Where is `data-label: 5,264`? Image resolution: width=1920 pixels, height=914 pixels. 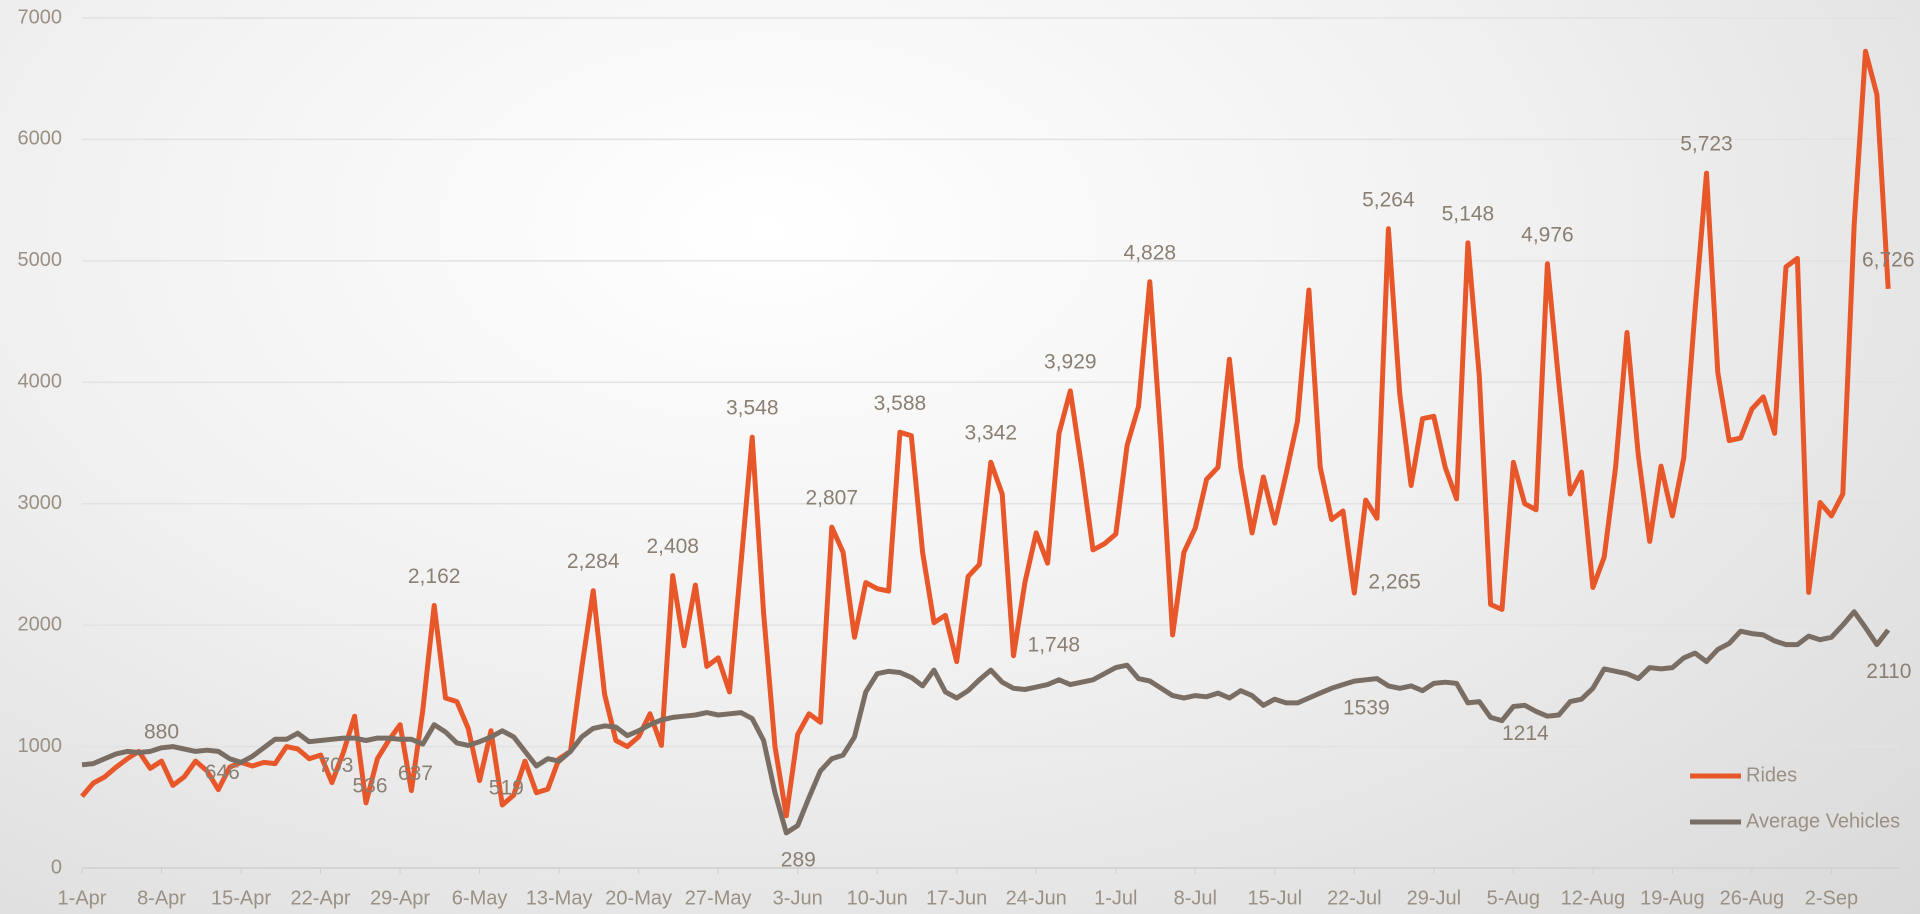
data-label: 5,264 is located at coordinates (1388, 199).